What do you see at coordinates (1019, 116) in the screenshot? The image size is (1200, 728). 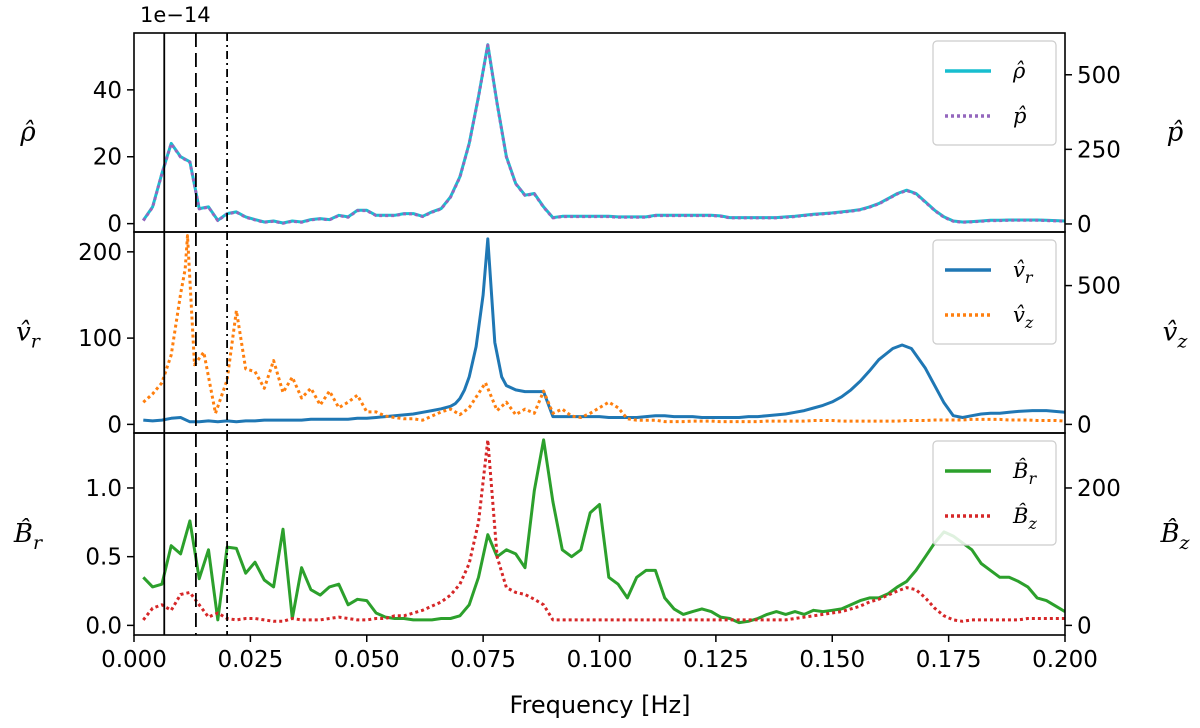 I see `legend-label: p̂` at bounding box center [1019, 116].